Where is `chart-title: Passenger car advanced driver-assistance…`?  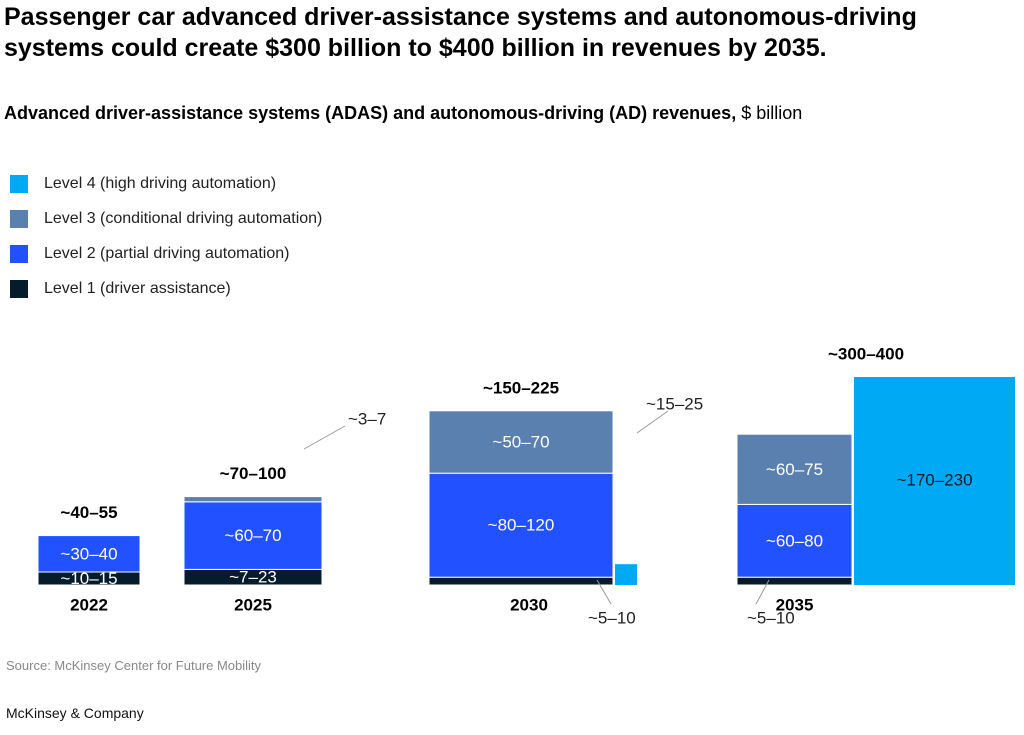 chart-title: Passenger car advanced driver-assistance… is located at coordinates (509, 33).